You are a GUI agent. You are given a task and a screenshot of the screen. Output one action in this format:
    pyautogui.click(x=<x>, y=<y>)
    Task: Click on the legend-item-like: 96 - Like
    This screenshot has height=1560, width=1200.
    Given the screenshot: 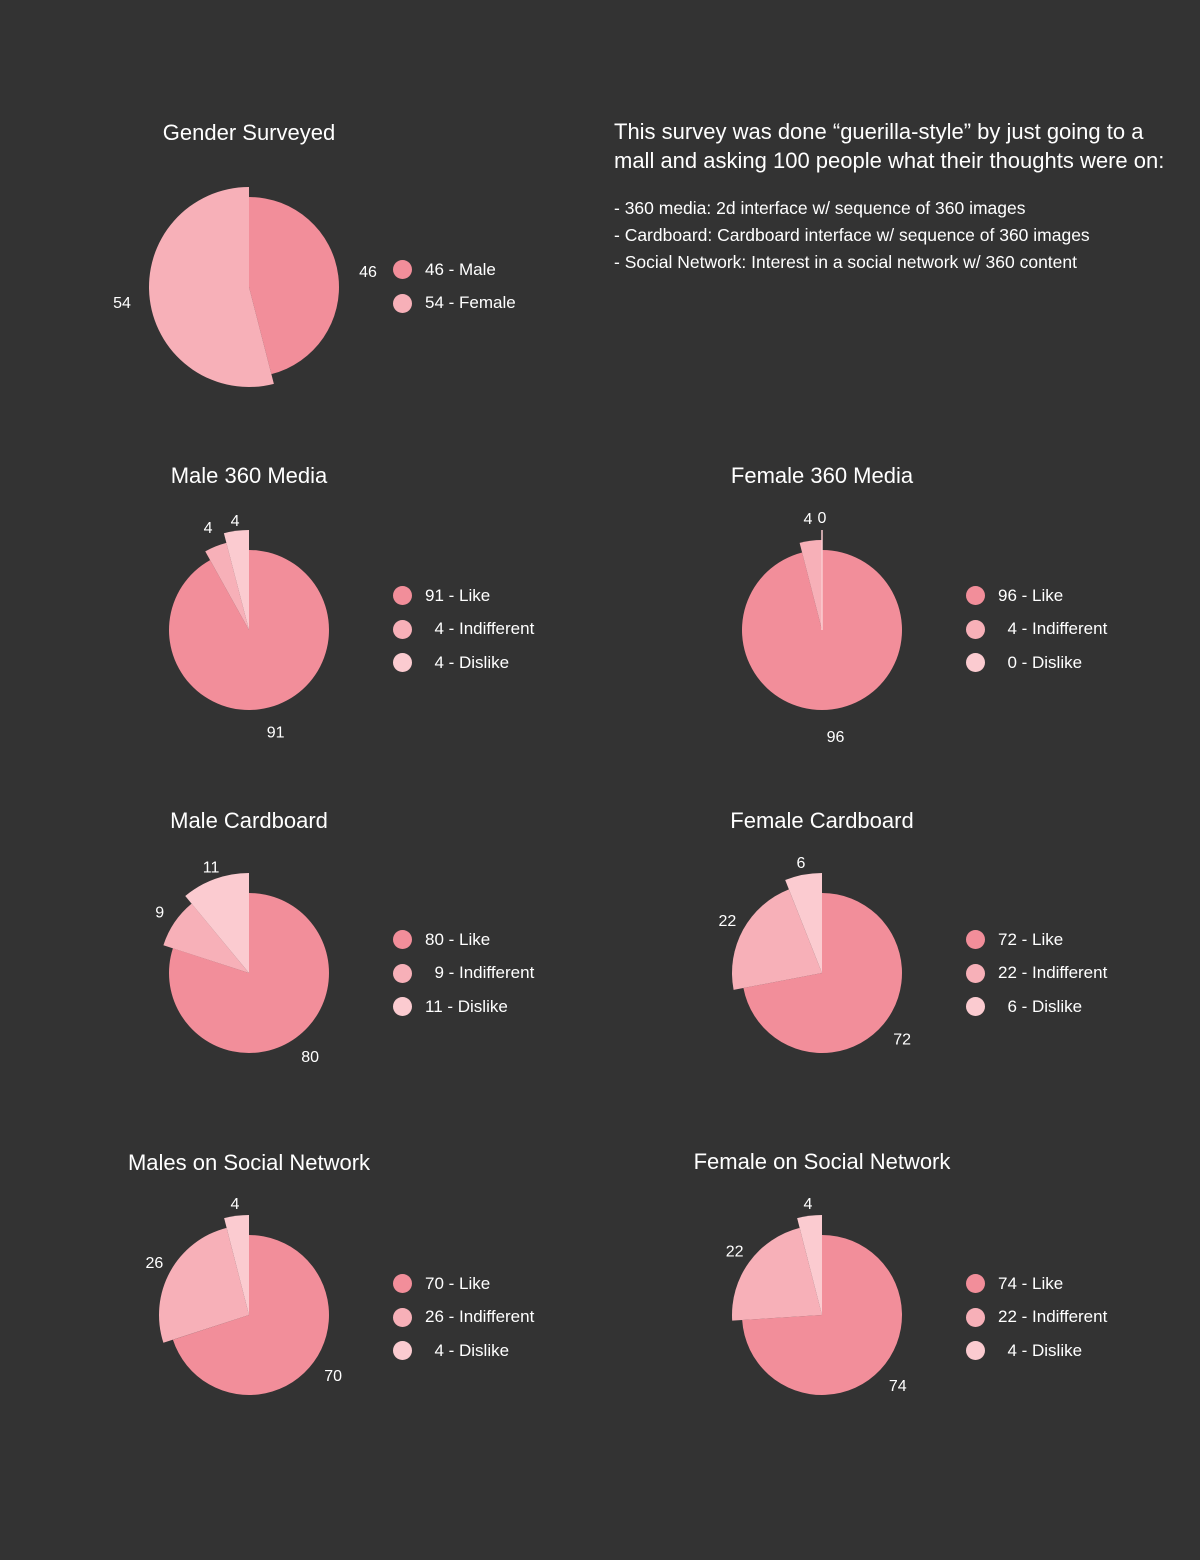 What is the action you would take?
    pyautogui.click(x=1036, y=596)
    